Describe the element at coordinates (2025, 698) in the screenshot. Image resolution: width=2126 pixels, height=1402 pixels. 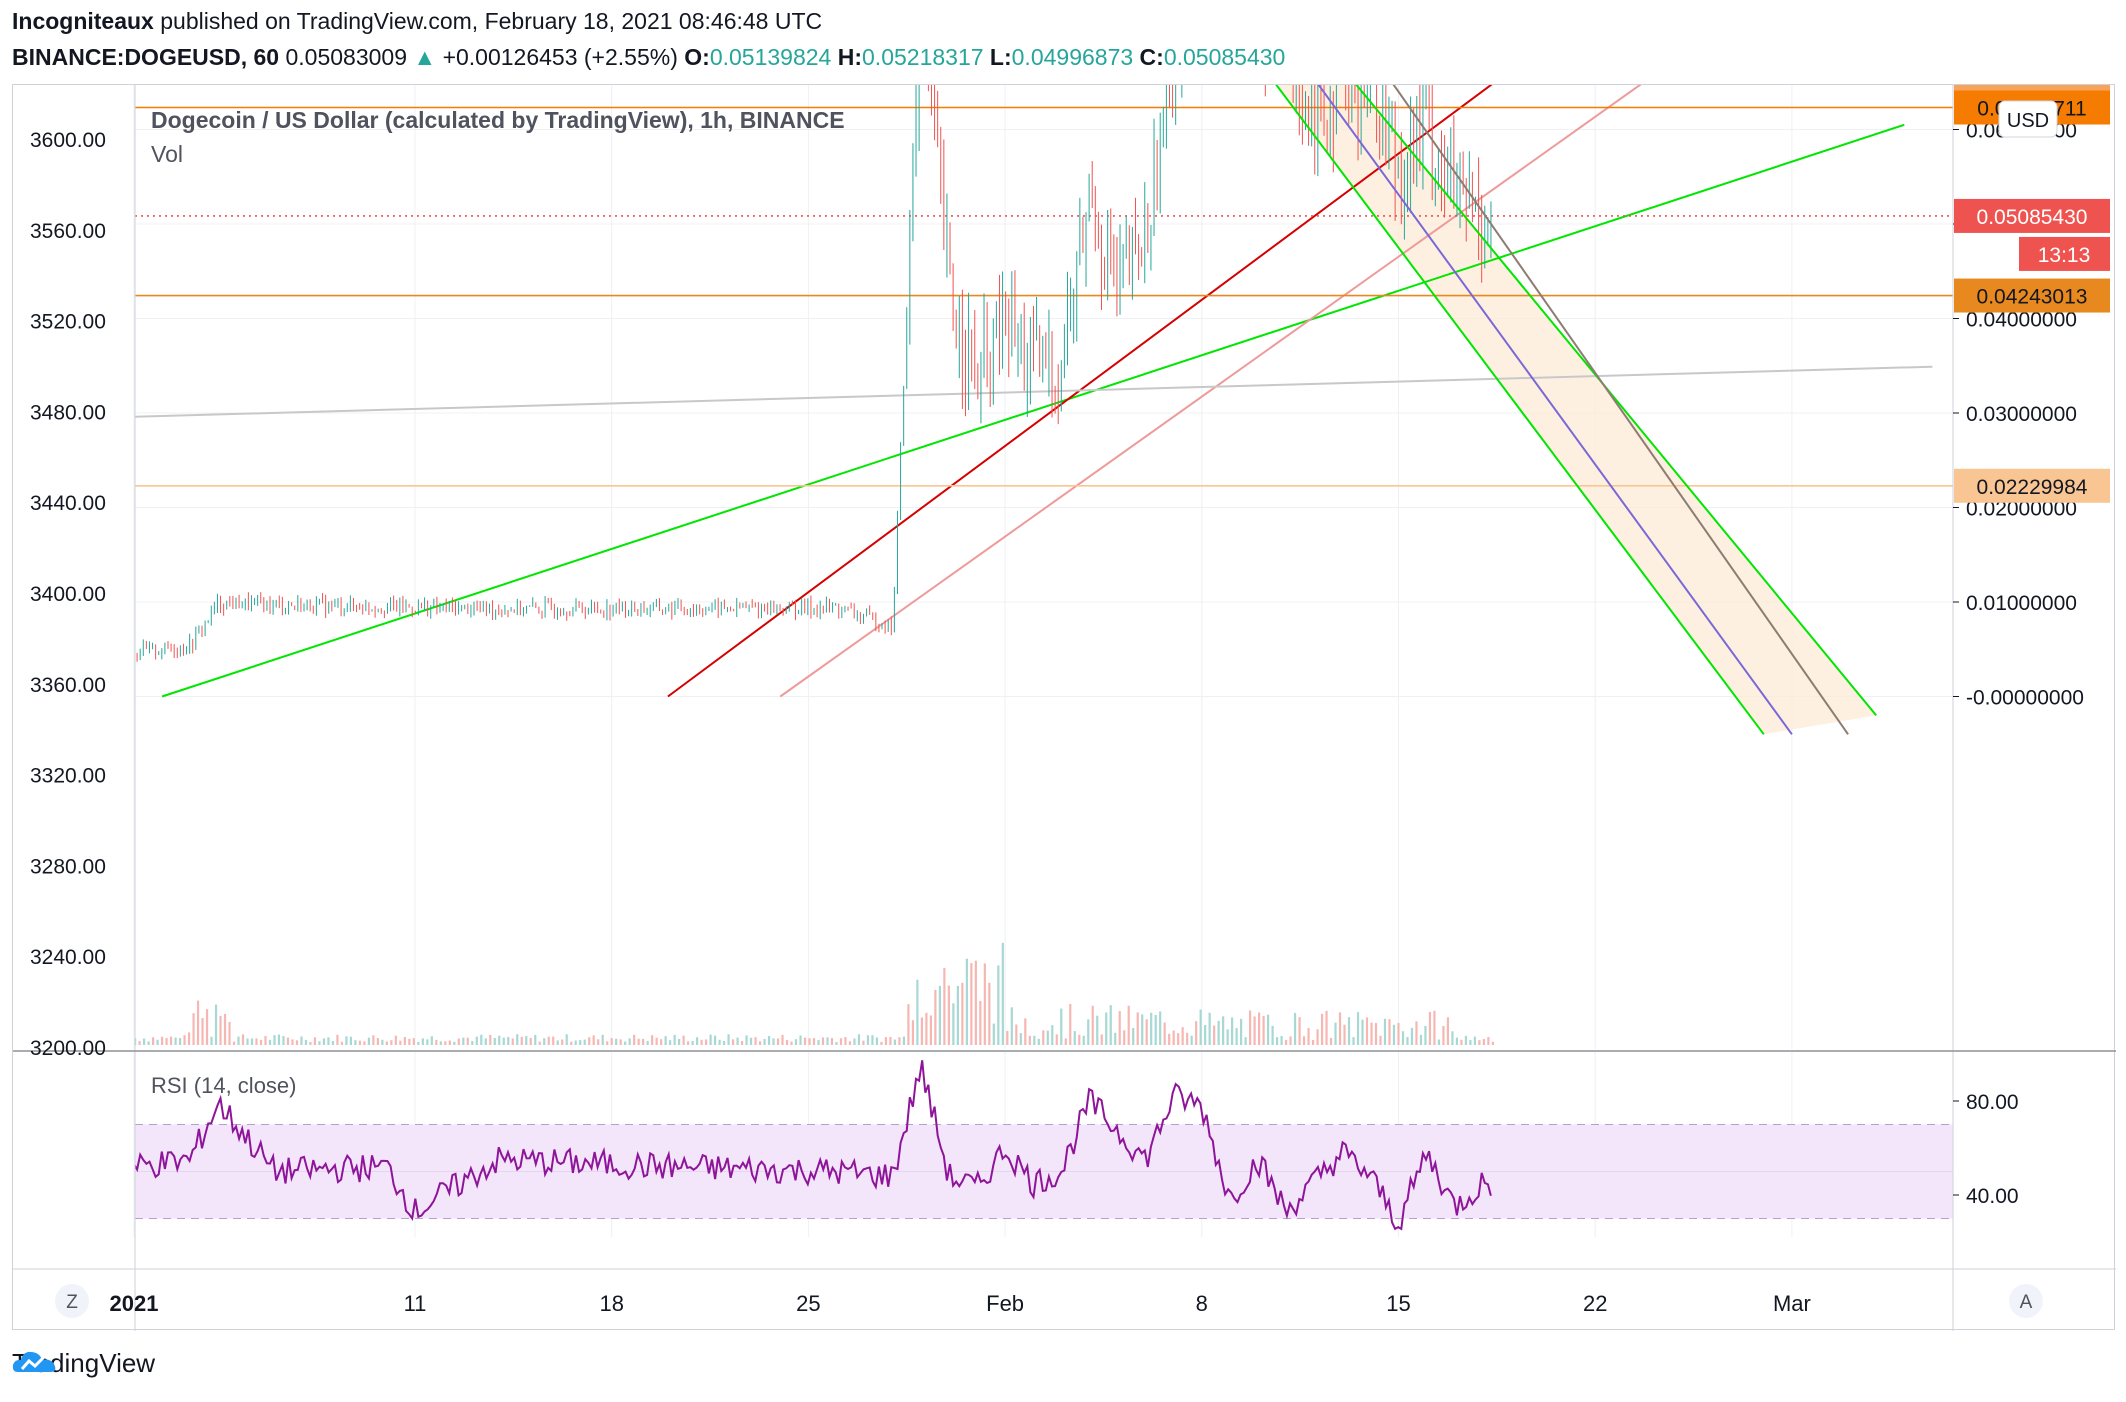
I see `right-axis-tick: -0.00000000` at that location.